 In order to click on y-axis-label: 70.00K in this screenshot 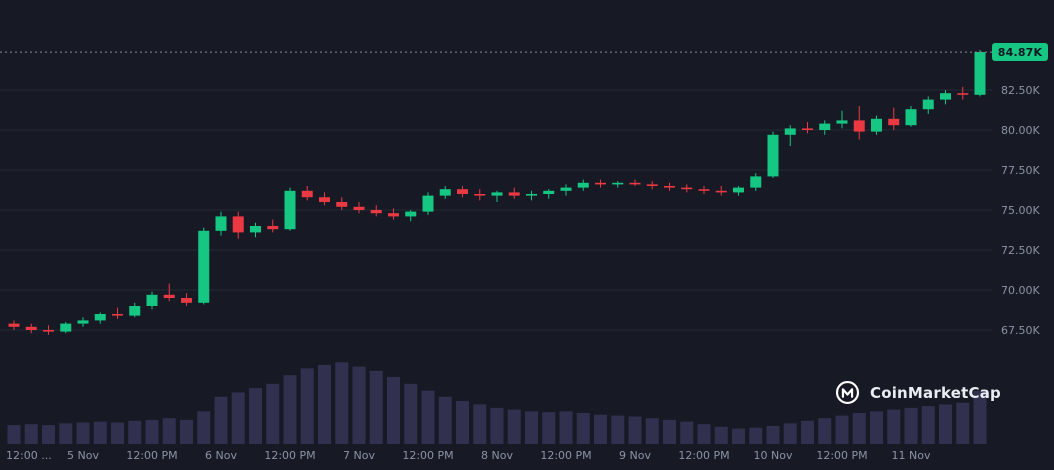, I will do `click(1020, 290)`.